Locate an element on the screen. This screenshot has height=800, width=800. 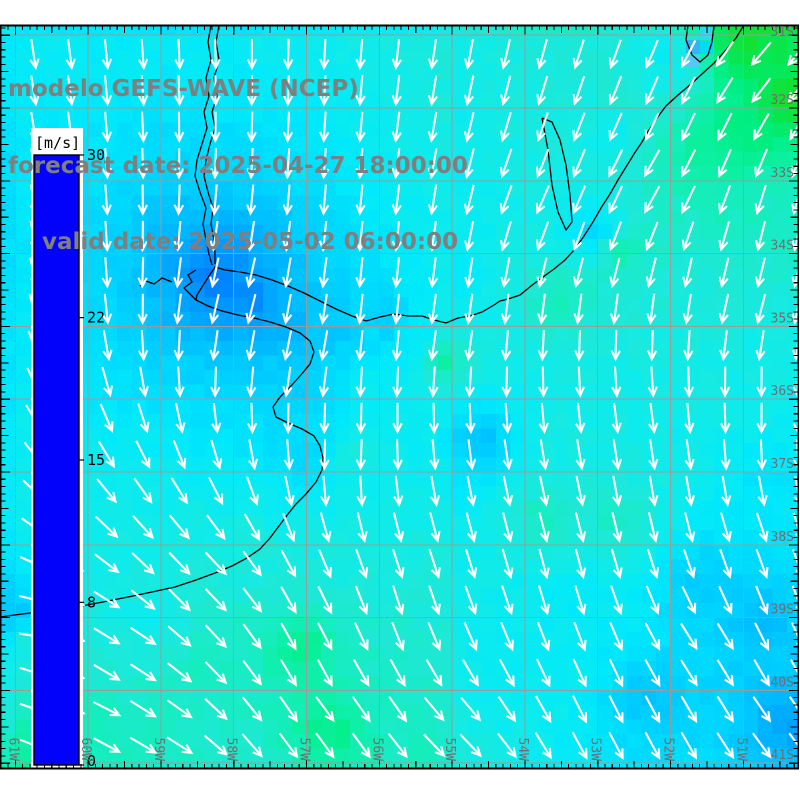
lon-tick-label: 53W is located at coordinates (595, 750).